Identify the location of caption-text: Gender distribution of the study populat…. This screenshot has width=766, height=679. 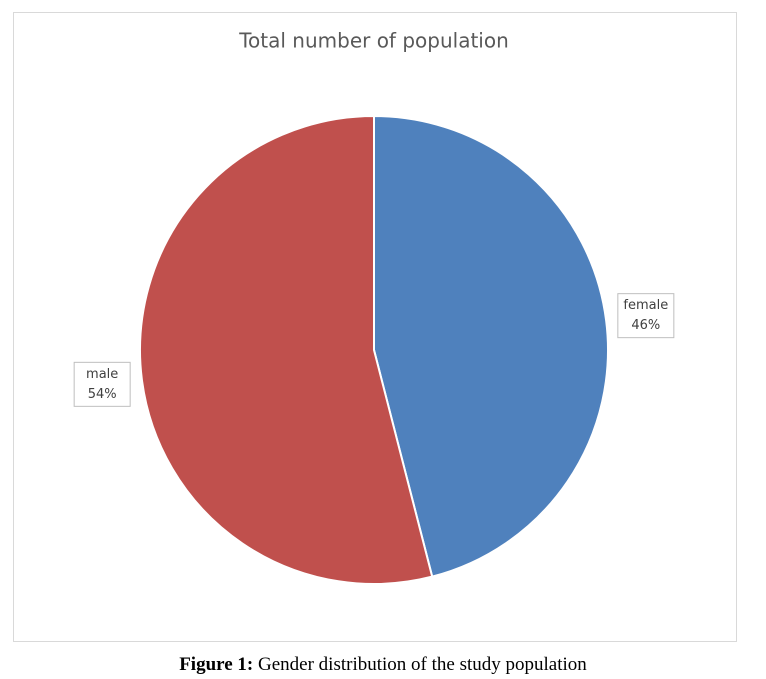
(422, 664).